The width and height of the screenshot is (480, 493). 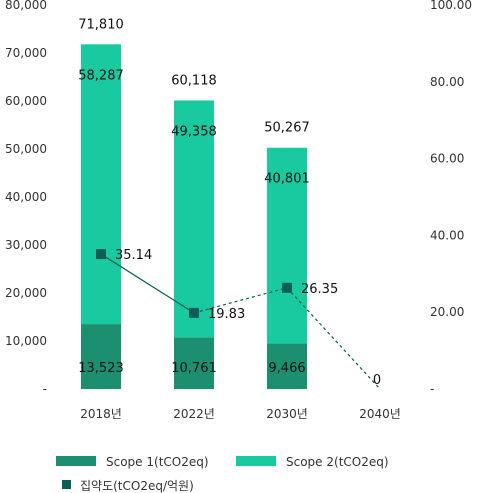 I want to click on total-label: 50,267, so click(x=287, y=128).